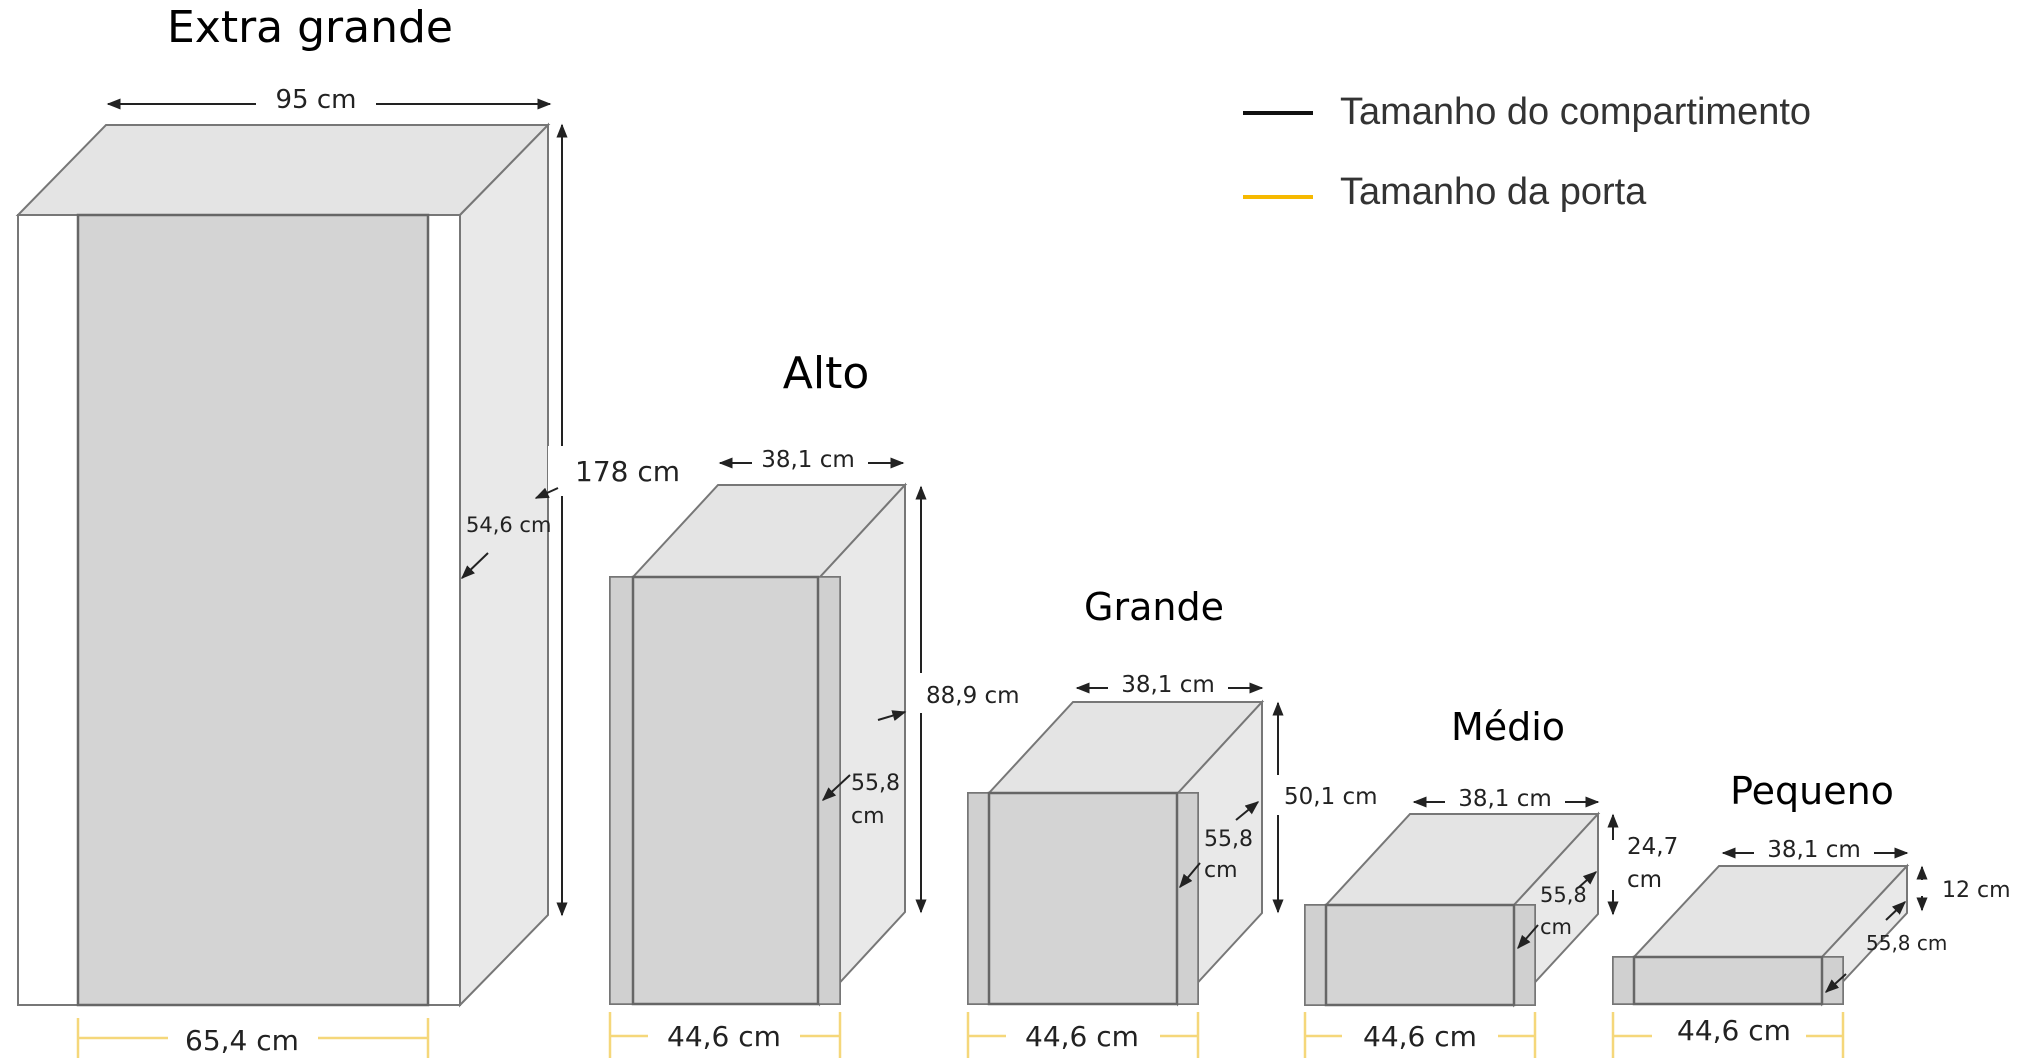  Describe the element at coordinates (1906, 943) in the screenshot. I see `depth-label: 55,8 cm` at that location.